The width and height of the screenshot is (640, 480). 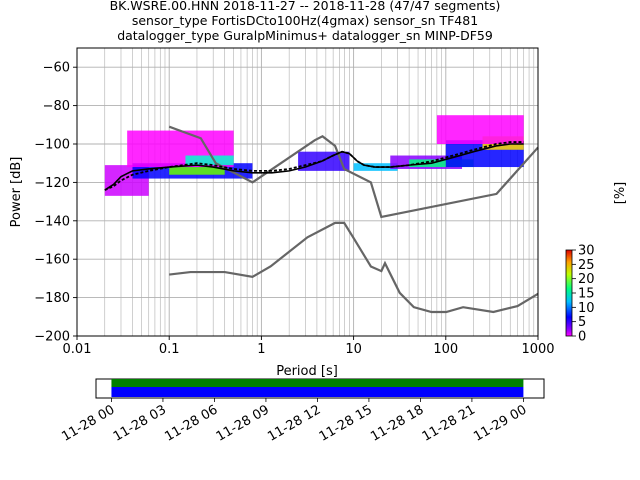 What do you see at coordinates (346, 423) in the screenshot?
I see `coverage-tick-label: 11-28 15` at bounding box center [346, 423].